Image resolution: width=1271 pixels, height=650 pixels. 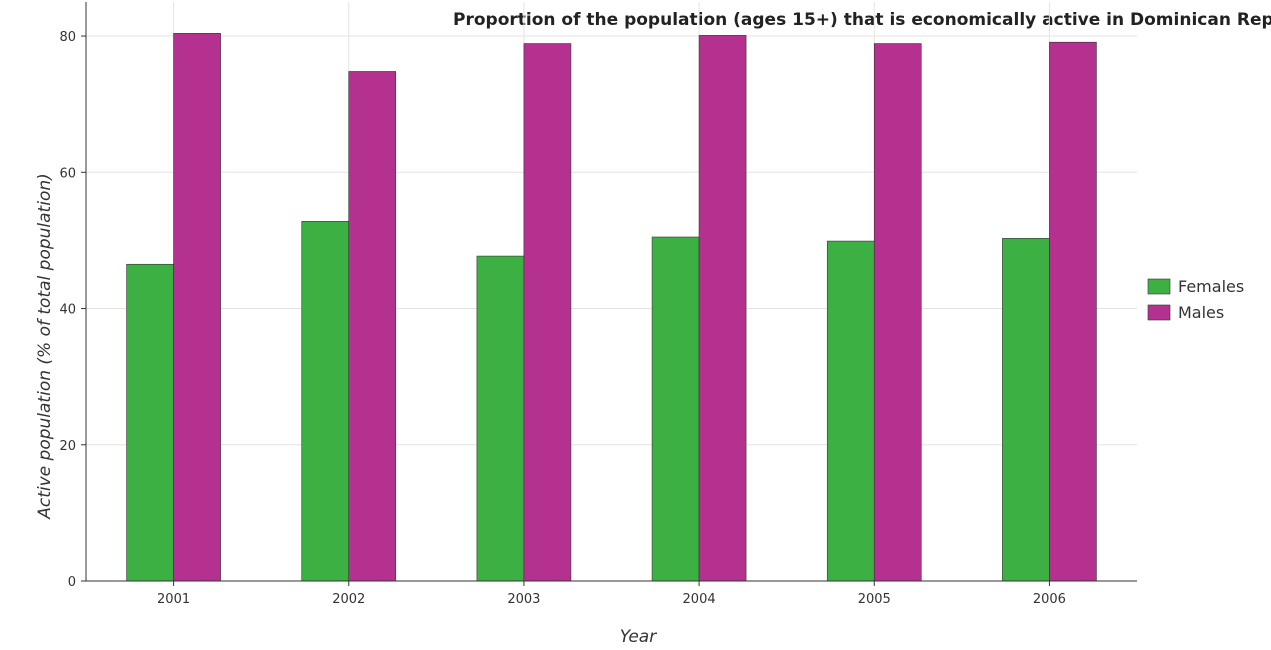 What do you see at coordinates (675, 409) in the screenshot?
I see `bar-females-2004` at bounding box center [675, 409].